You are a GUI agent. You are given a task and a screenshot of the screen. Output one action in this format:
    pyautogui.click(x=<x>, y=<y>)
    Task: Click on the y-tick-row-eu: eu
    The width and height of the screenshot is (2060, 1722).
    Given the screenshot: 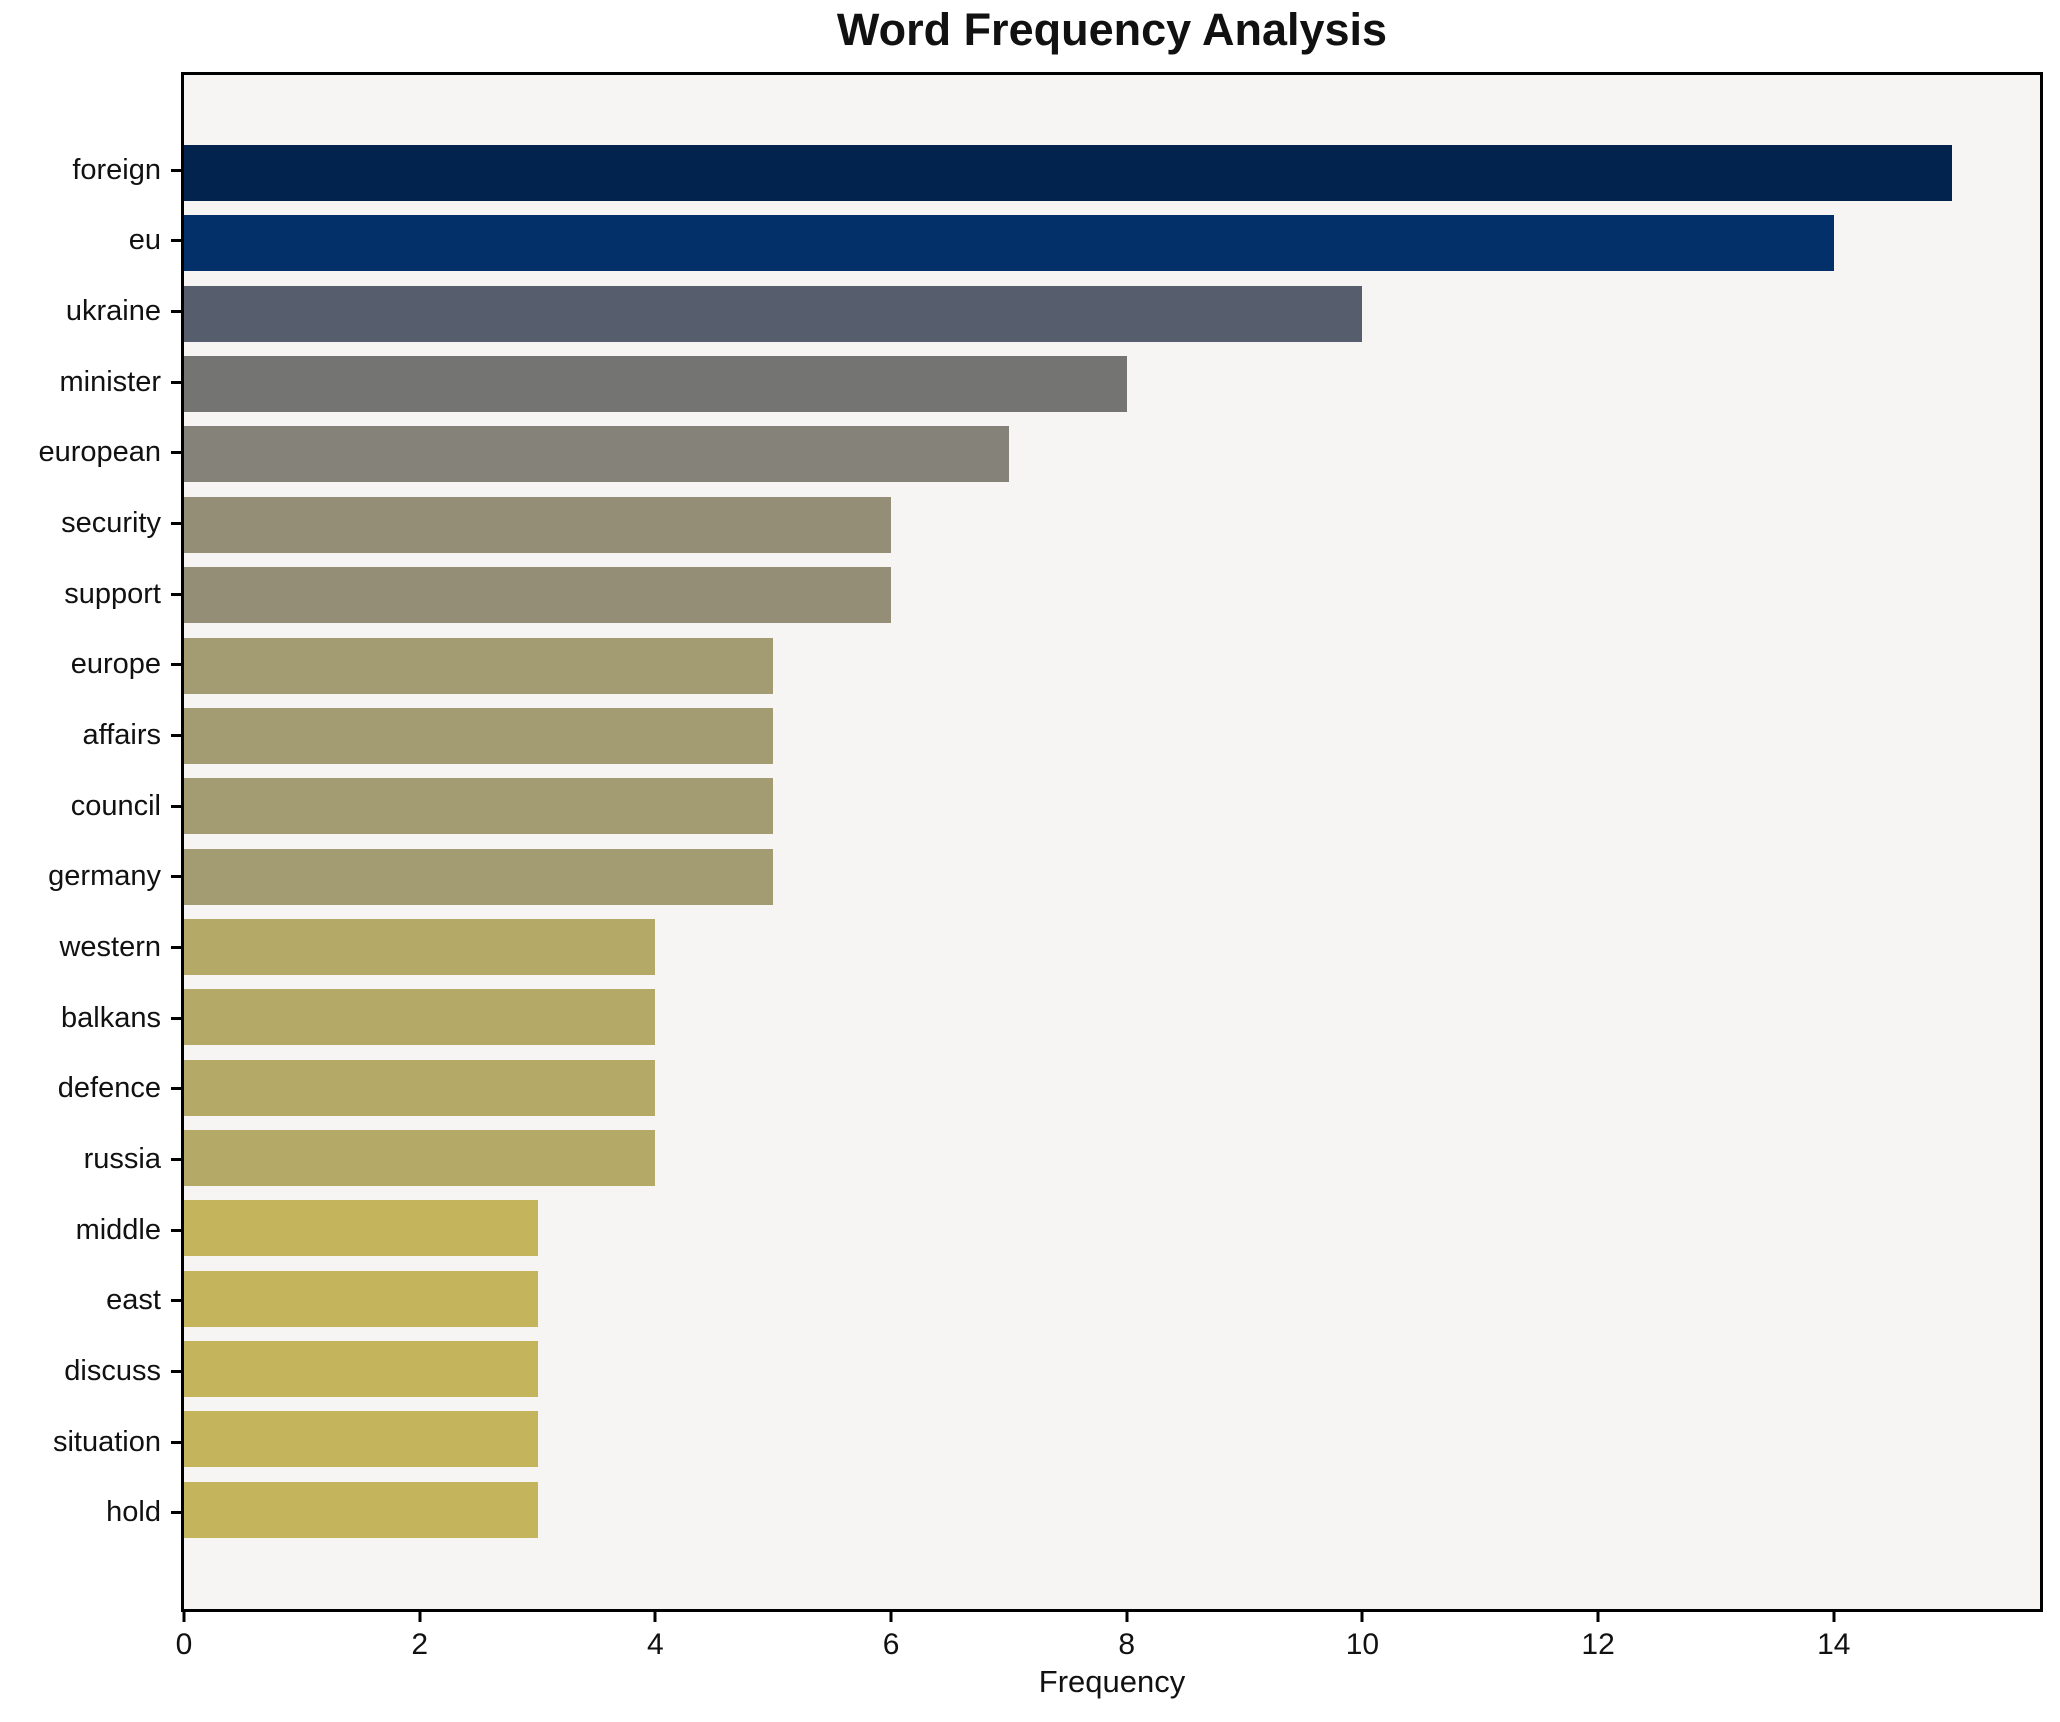 What is the action you would take?
    pyautogui.click(x=90, y=241)
    